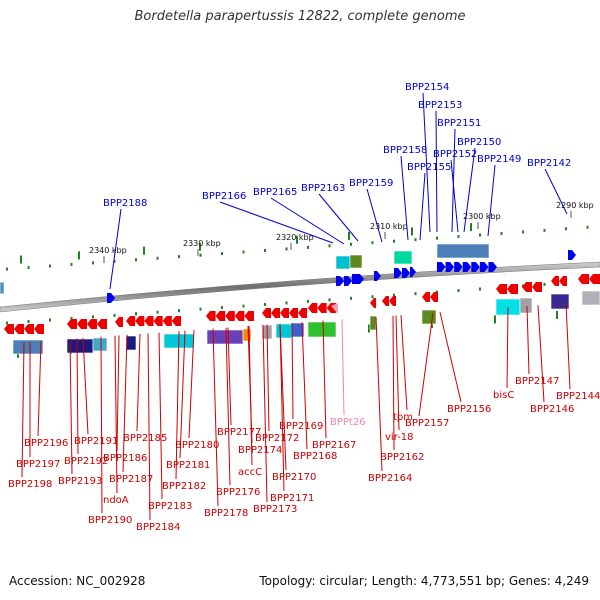  What do you see at coordinates (158, 527) in the screenshot?
I see `gene-label-bottom: BPP2184` at bounding box center [158, 527].